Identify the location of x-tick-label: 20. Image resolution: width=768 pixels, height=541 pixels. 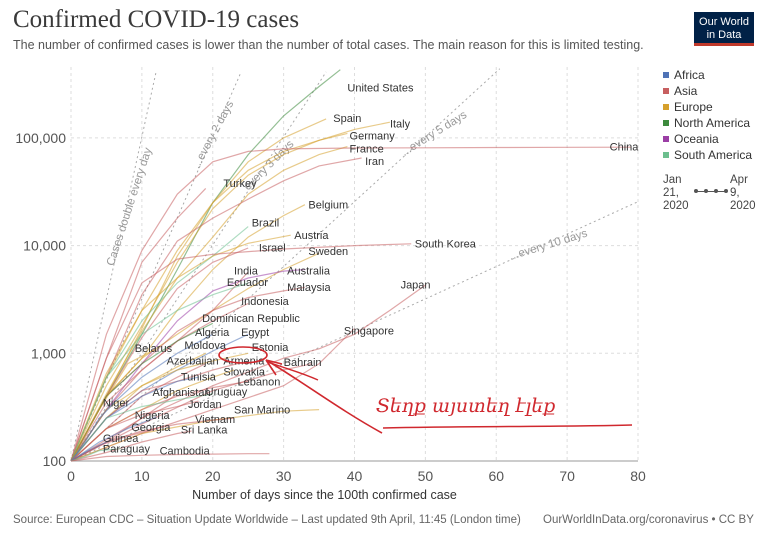
(213, 476).